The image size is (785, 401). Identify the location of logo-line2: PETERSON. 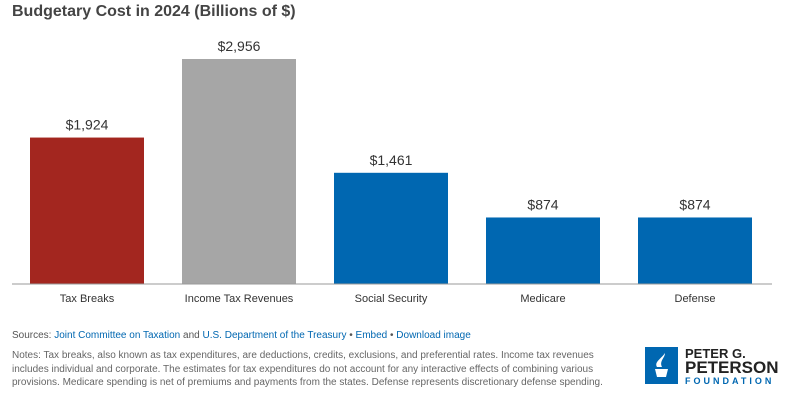
(732, 367).